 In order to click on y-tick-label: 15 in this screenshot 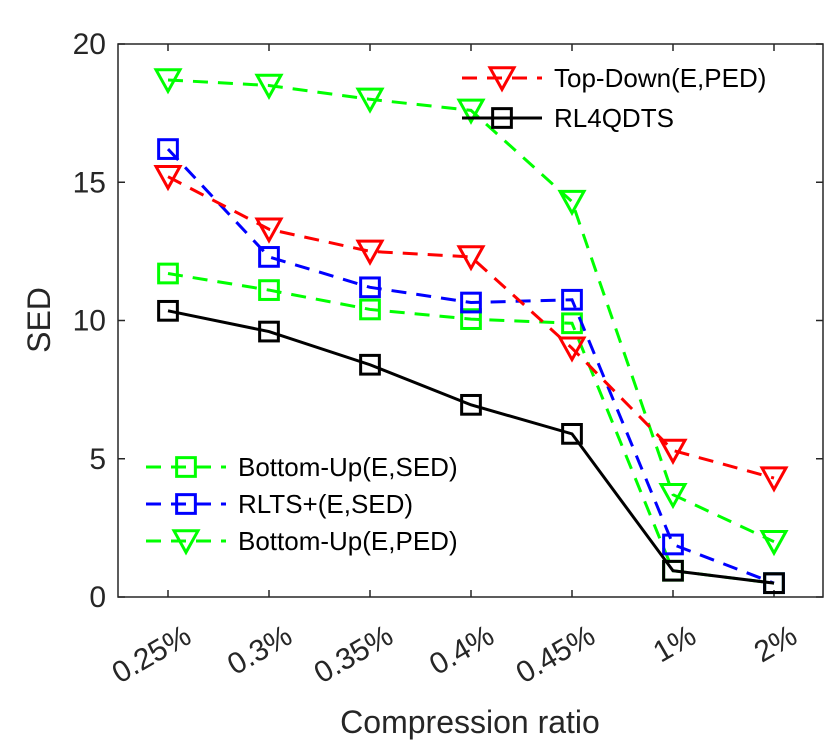, I will do `click(89, 182)`.